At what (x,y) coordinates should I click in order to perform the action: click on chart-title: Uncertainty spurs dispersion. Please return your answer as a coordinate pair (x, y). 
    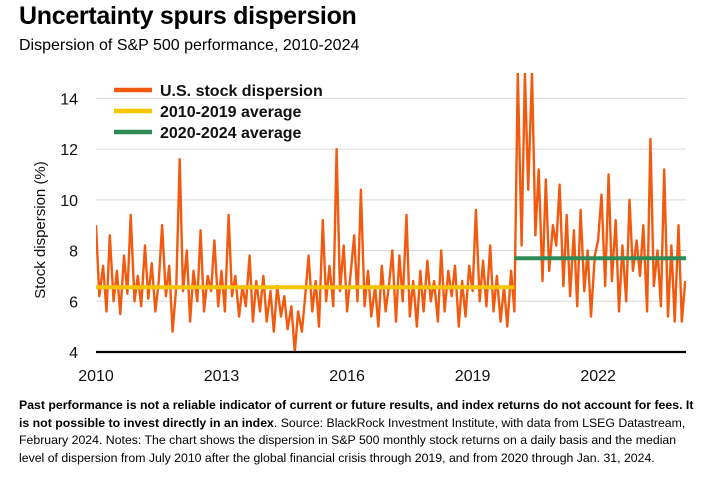
    Looking at the image, I should click on (188, 16).